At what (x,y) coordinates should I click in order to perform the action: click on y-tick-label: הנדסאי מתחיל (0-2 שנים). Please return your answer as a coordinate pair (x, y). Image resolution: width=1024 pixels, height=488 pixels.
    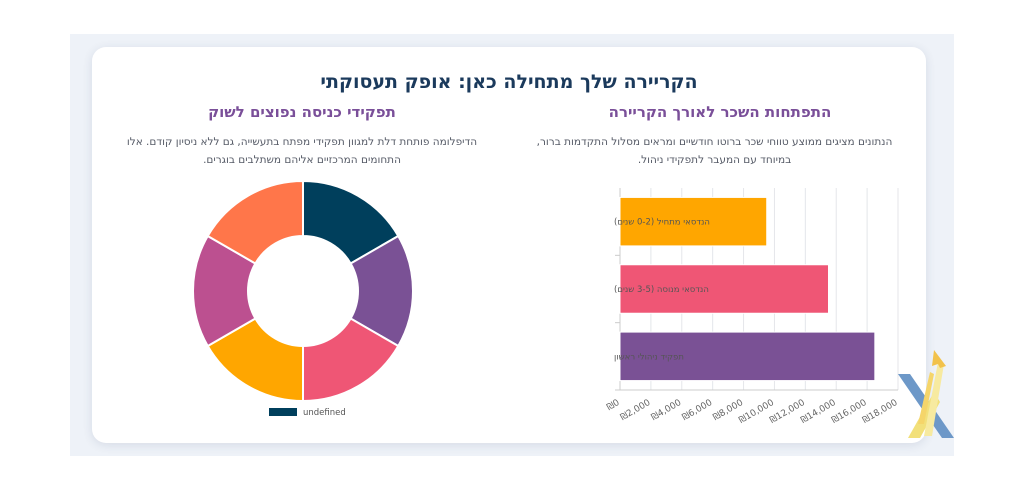
    Looking at the image, I should click on (662, 223).